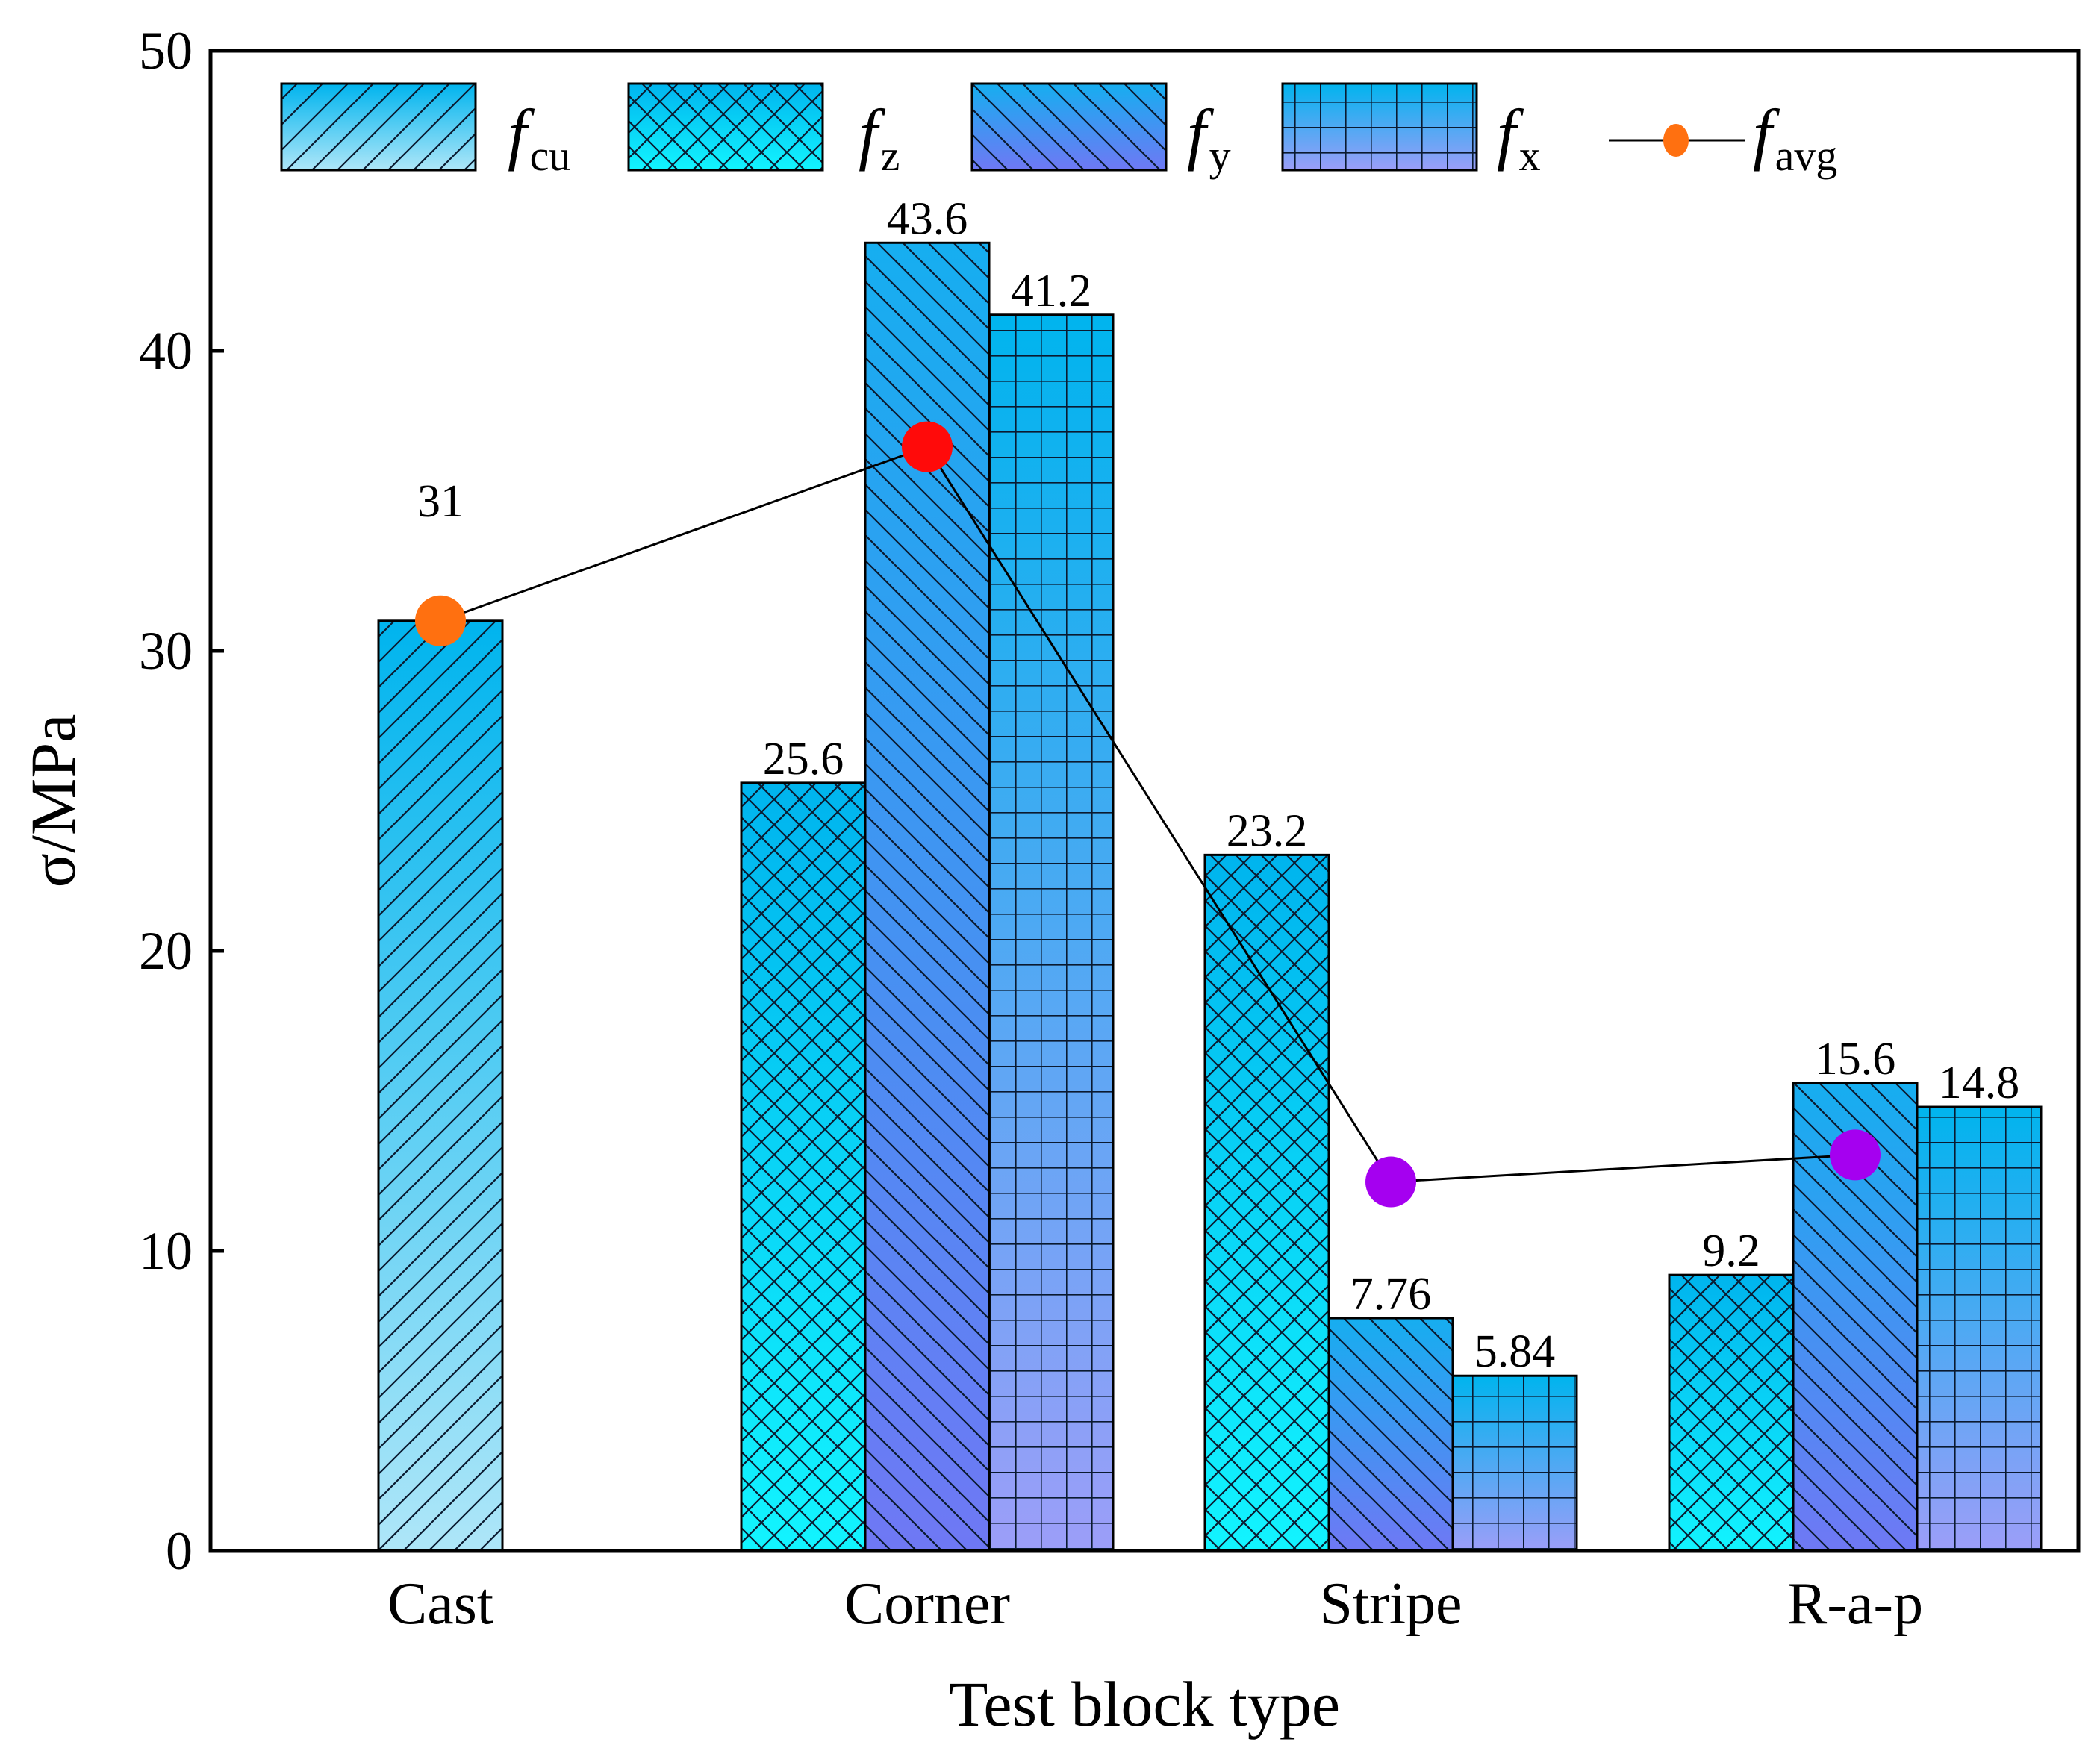  Describe the element at coordinates (1052, 291) in the screenshot. I see `data-label-fx-corner: 41.2` at that location.